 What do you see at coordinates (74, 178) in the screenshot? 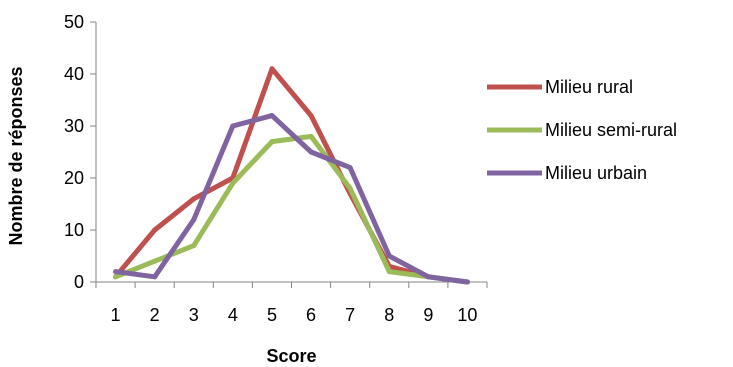
I see `y-tick-label: 20` at bounding box center [74, 178].